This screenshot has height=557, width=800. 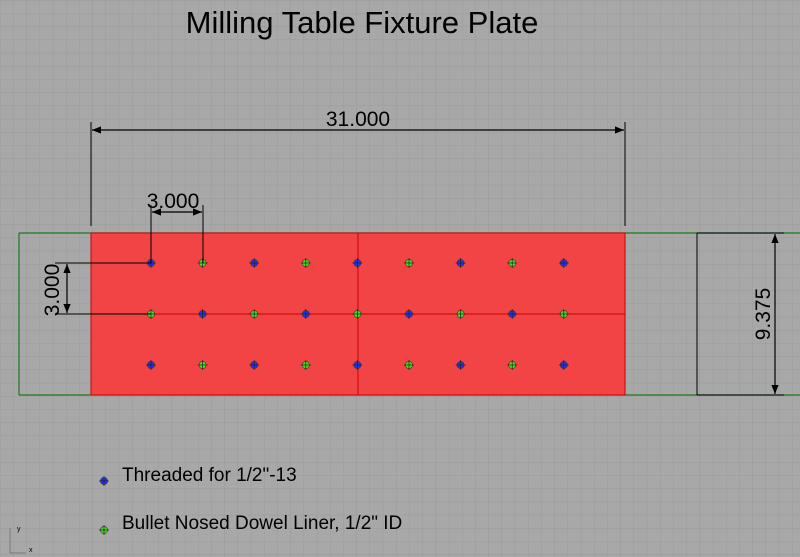 What do you see at coordinates (358, 167) in the screenshot?
I see `dimension-overall-width: 31.000` at bounding box center [358, 167].